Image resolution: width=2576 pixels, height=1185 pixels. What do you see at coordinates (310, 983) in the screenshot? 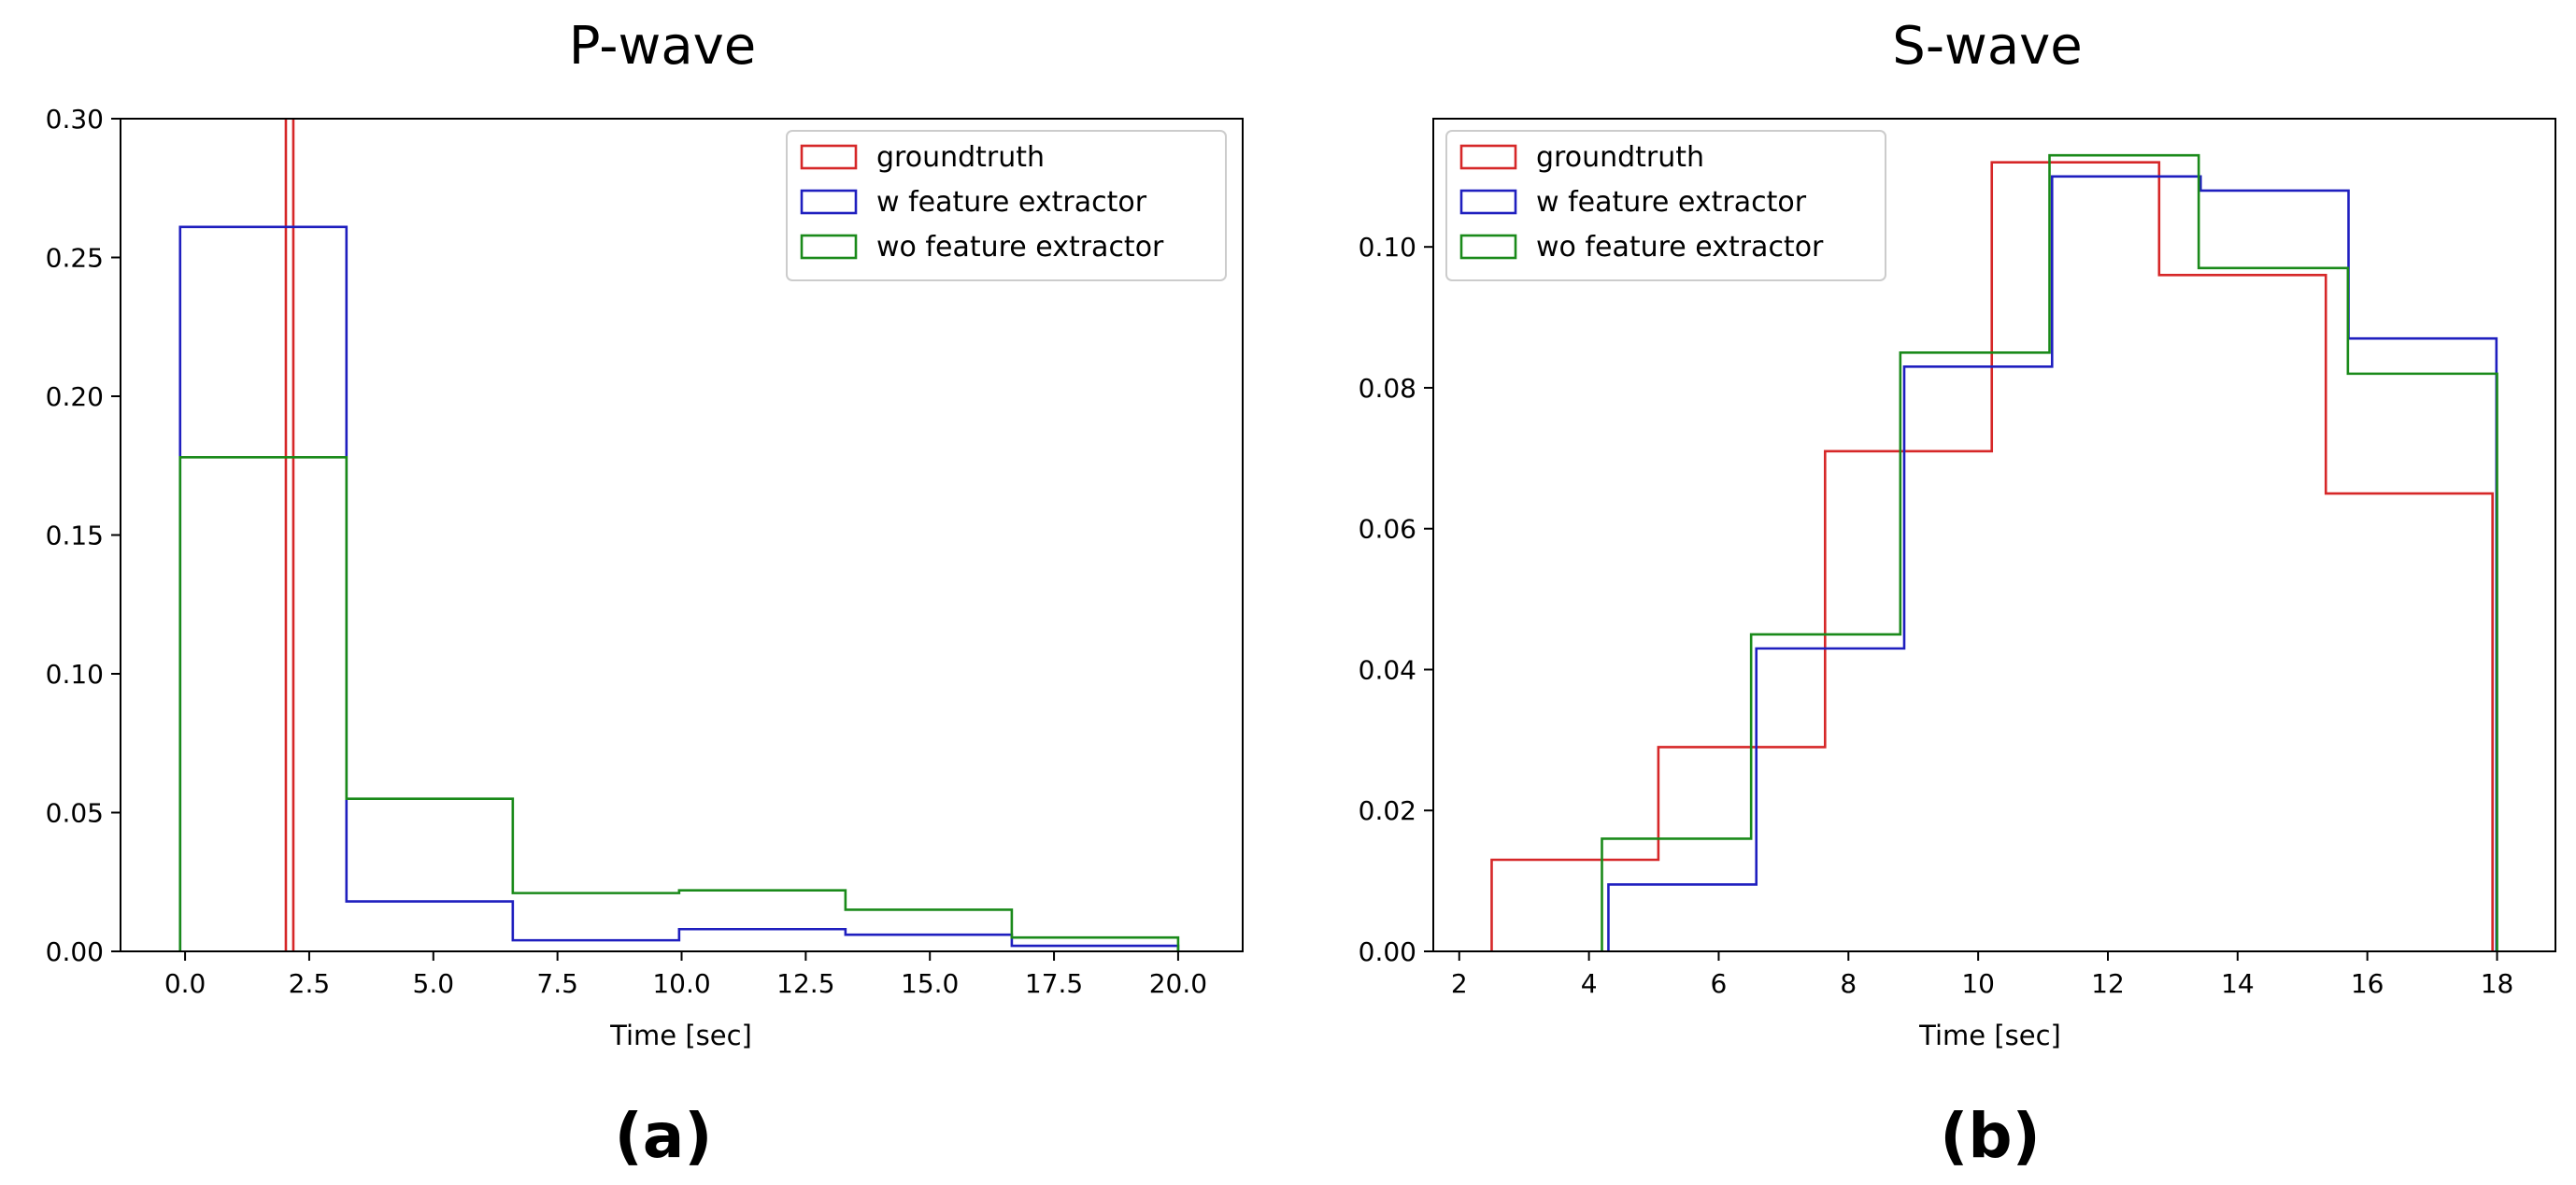
I see `x-tick-label: 2.5` at bounding box center [310, 983].